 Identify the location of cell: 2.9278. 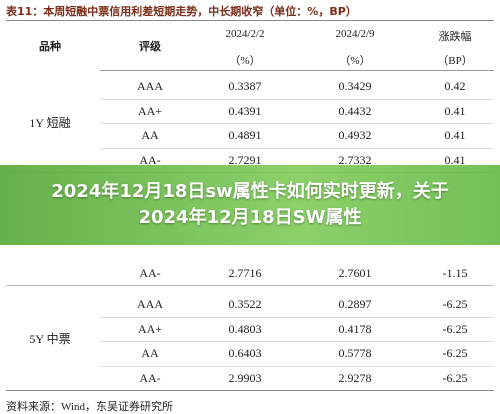
(355, 377).